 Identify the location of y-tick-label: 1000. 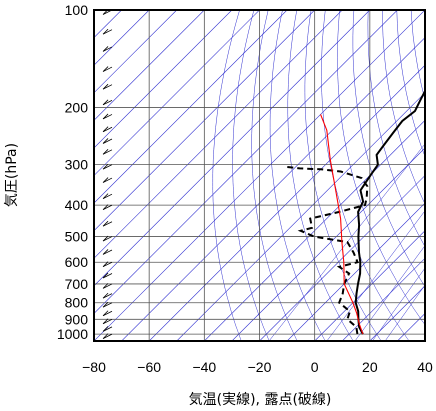
(72, 334).